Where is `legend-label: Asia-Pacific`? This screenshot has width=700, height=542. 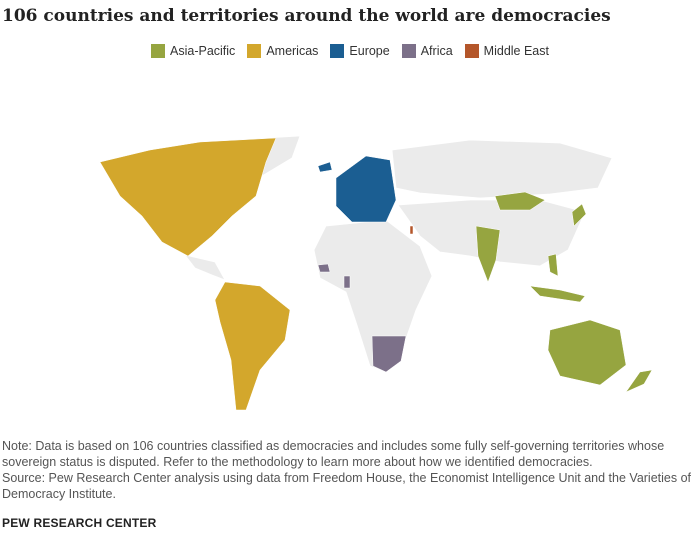 legend-label: Asia-Pacific is located at coordinates (203, 51).